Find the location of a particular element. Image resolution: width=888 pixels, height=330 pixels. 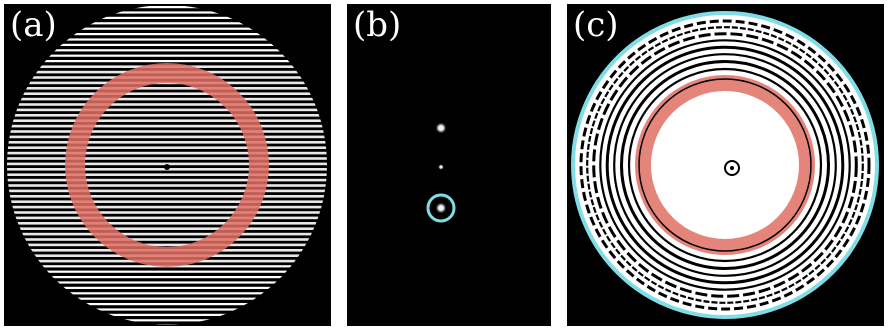

panel-c-label: (c) is located at coordinates (596, 25).